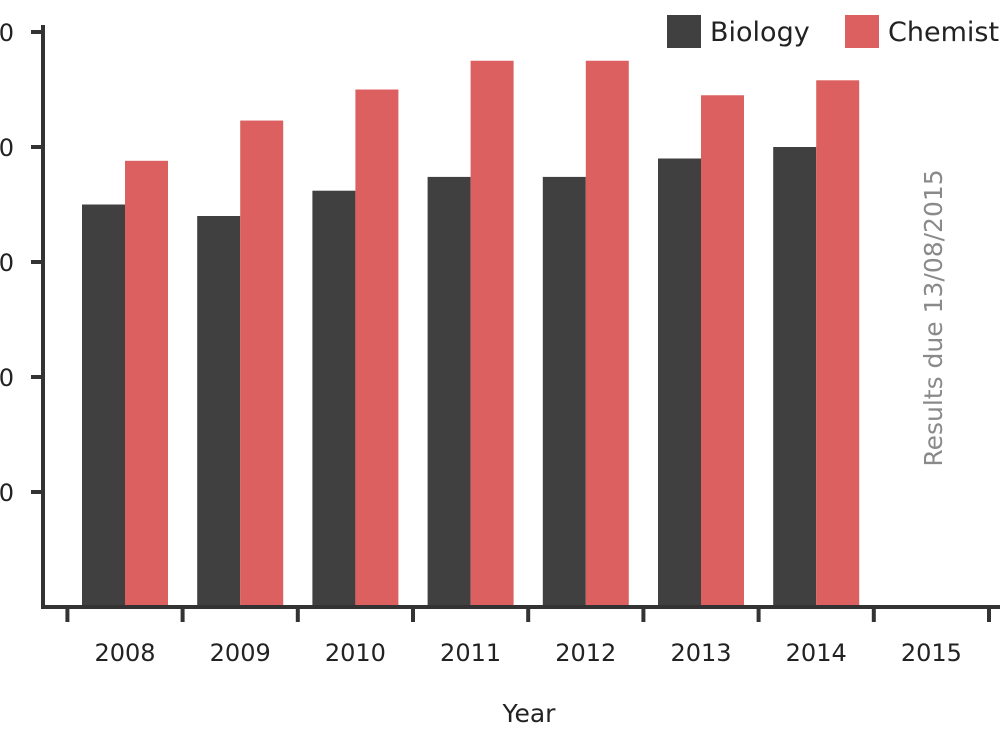 The width and height of the screenshot is (1000, 750). Describe the element at coordinates (449, 391) in the screenshot. I see `bar-biology-2011` at that location.